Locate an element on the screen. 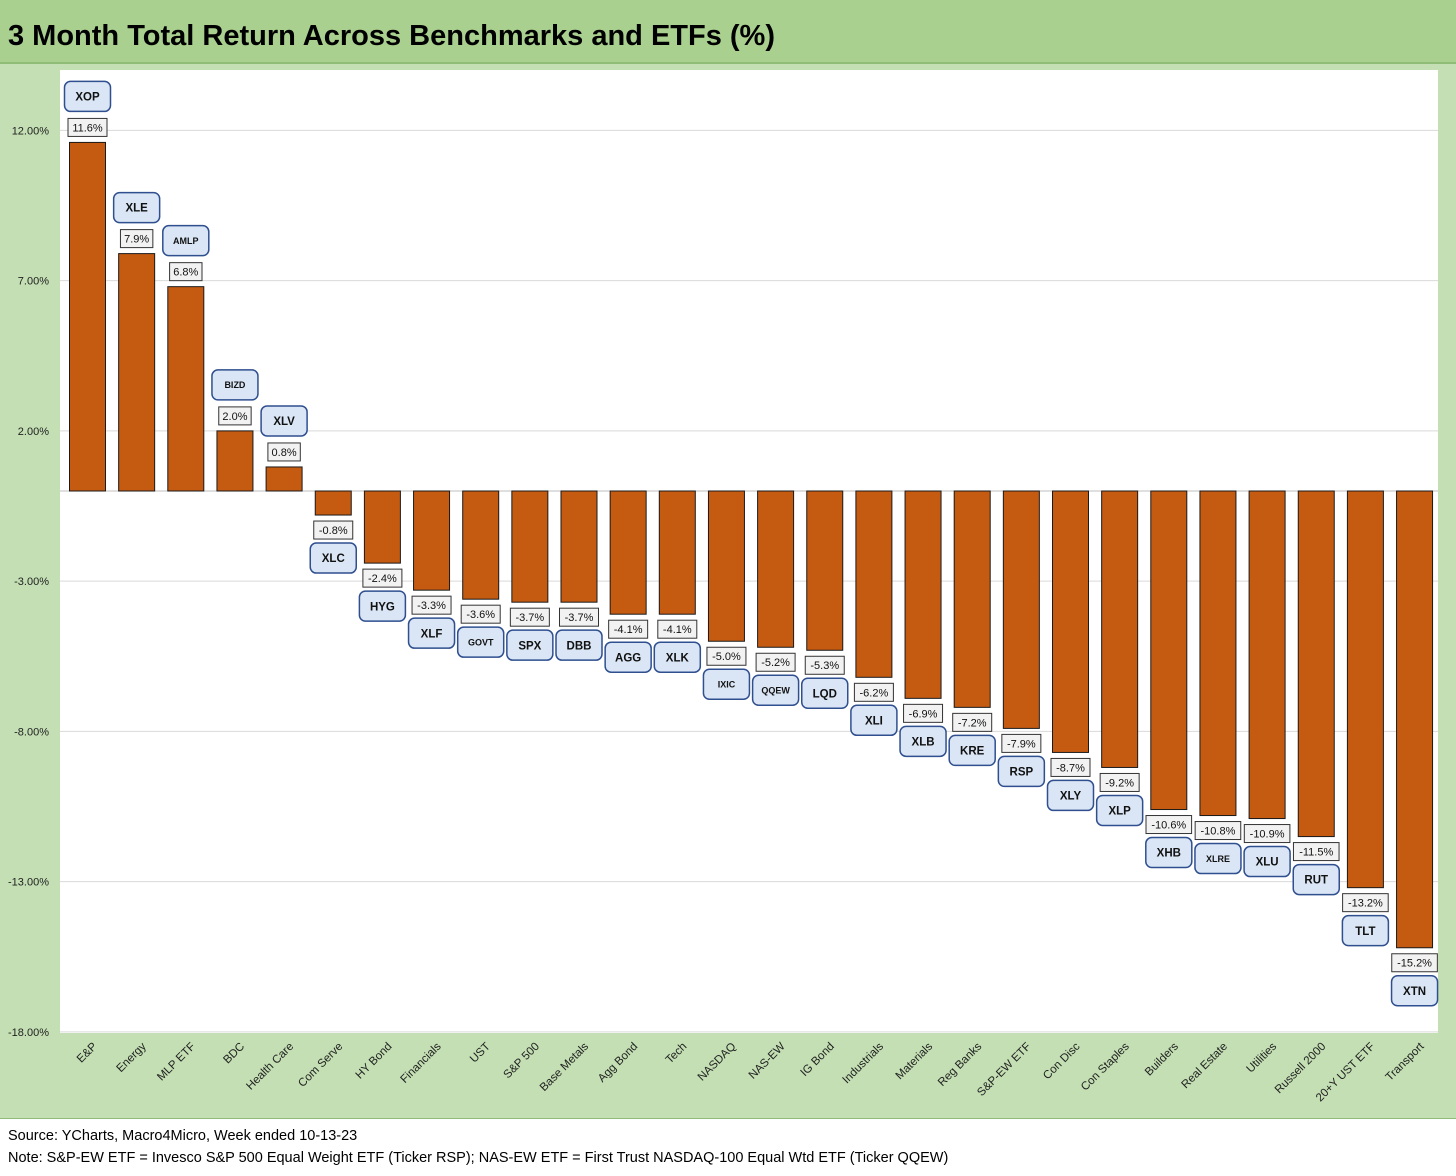 This screenshot has width=1456, height=1176. data-label: -3.3% is located at coordinates (431, 606).